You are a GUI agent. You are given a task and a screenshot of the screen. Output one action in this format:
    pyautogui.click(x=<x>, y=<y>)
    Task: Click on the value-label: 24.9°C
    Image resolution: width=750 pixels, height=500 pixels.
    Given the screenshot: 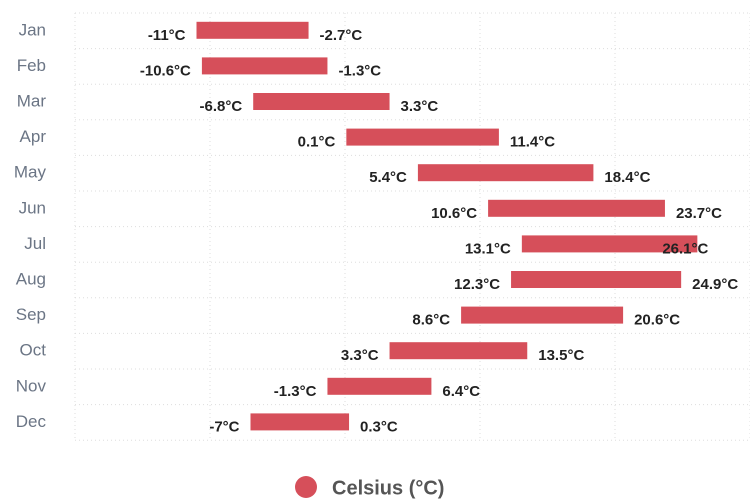 What is the action you would take?
    pyautogui.click(x=715, y=284)
    